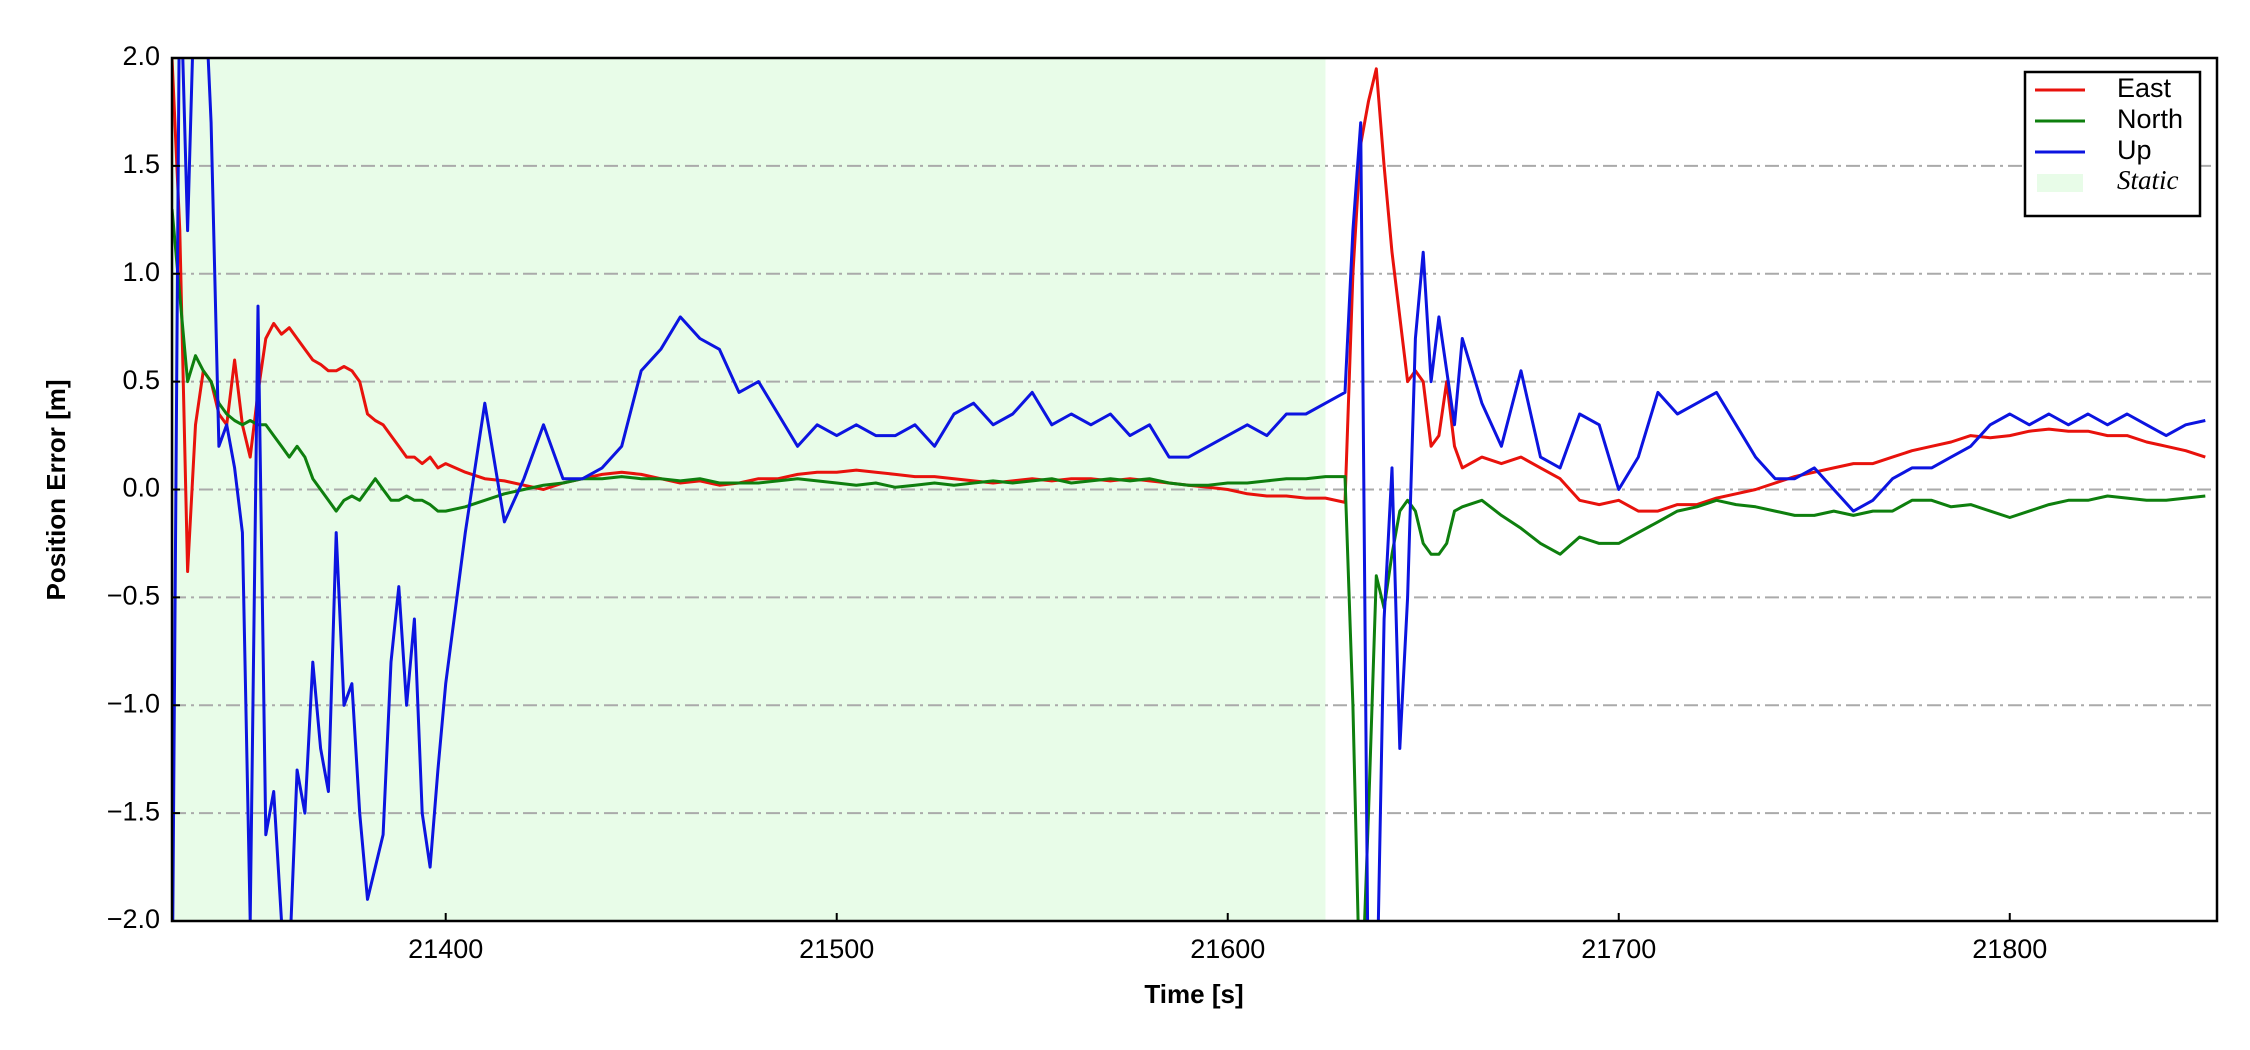 The image size is (2250, 1050). What do you see at coordinates (141, 164) in the screenshot?
I see `y-tick-label: 1.5` at bounding box center [141, 164].